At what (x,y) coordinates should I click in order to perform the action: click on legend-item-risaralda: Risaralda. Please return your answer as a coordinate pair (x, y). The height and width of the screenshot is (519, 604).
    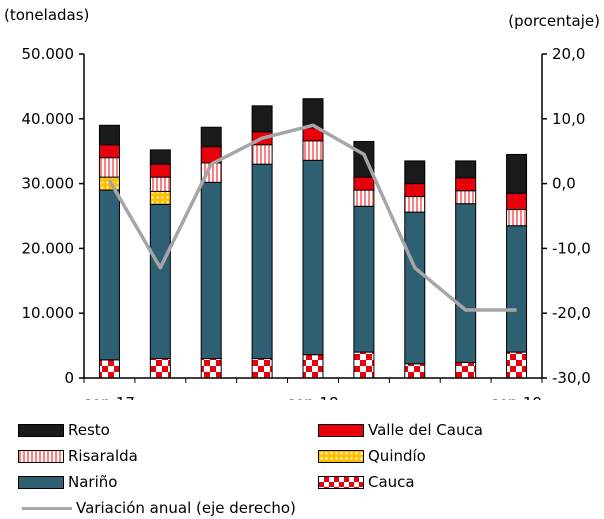
    Looking at the image, I should click on (78, 456).